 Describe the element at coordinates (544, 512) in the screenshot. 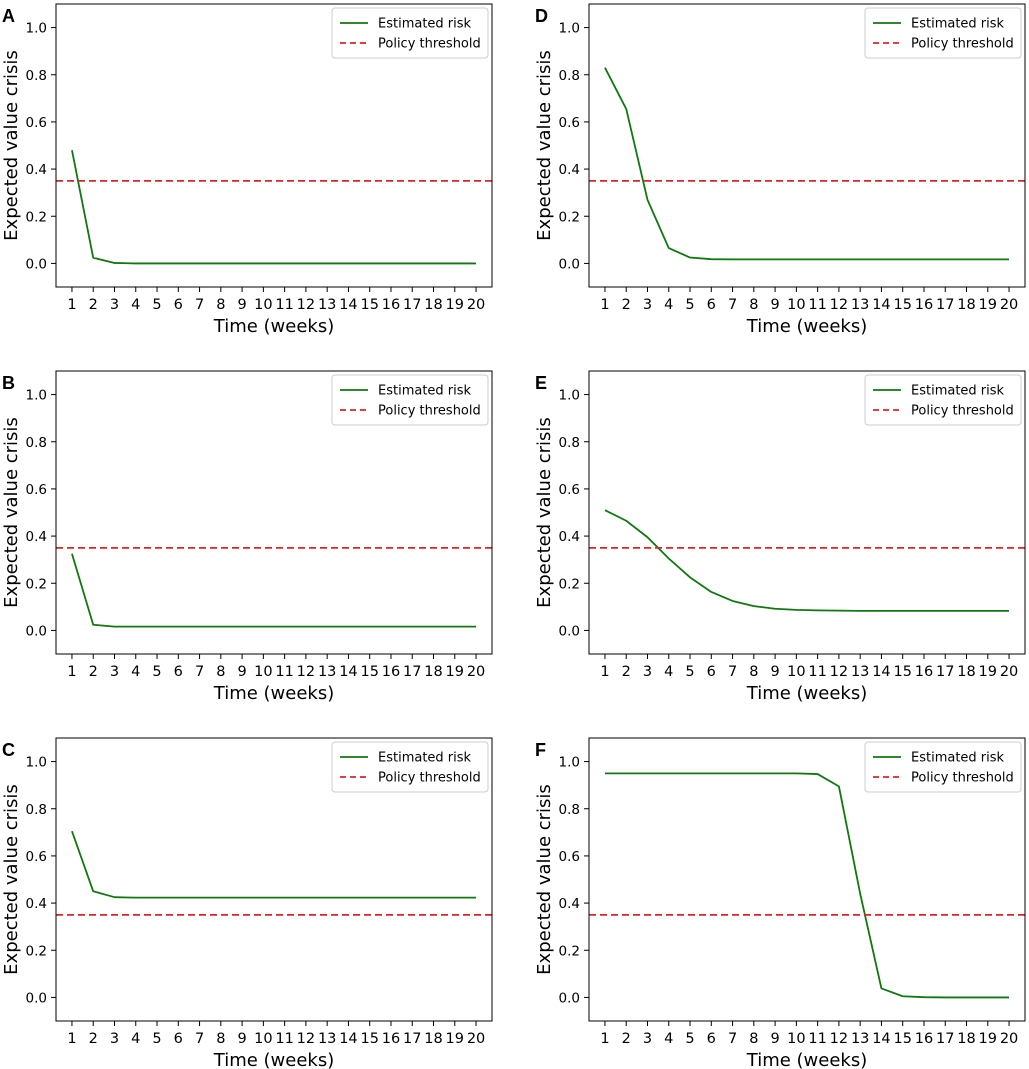

I see `y-axis-label: Expected value crisis` at that location.